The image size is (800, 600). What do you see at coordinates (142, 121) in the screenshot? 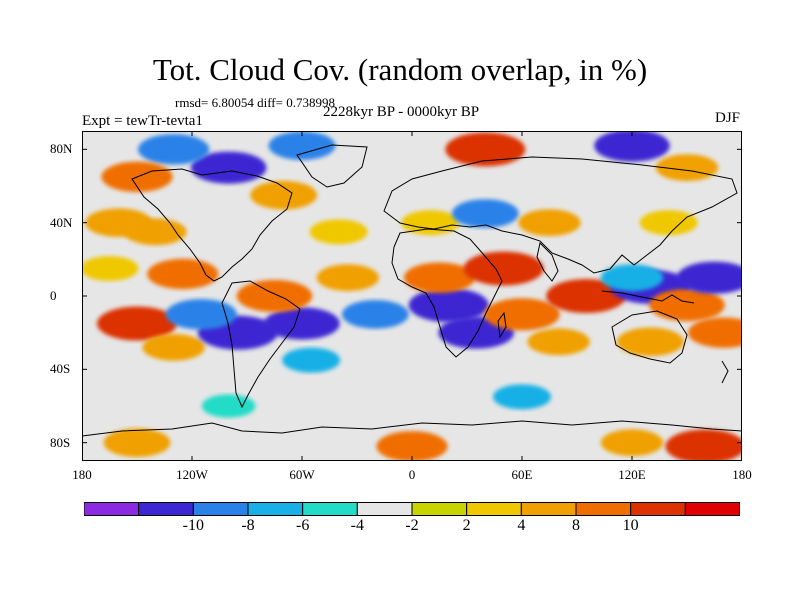
I see `experiment-label: Expt = tewTr-tevta1` at bounding box center [142, 121].